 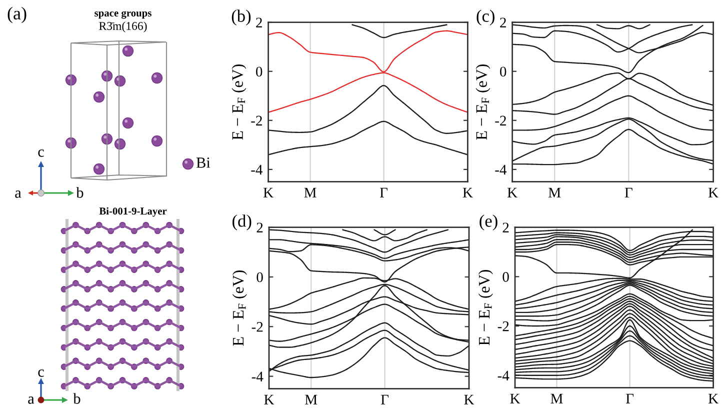 I want to click on text: Bi-001-9-Layer, so click(x=133, y=212).